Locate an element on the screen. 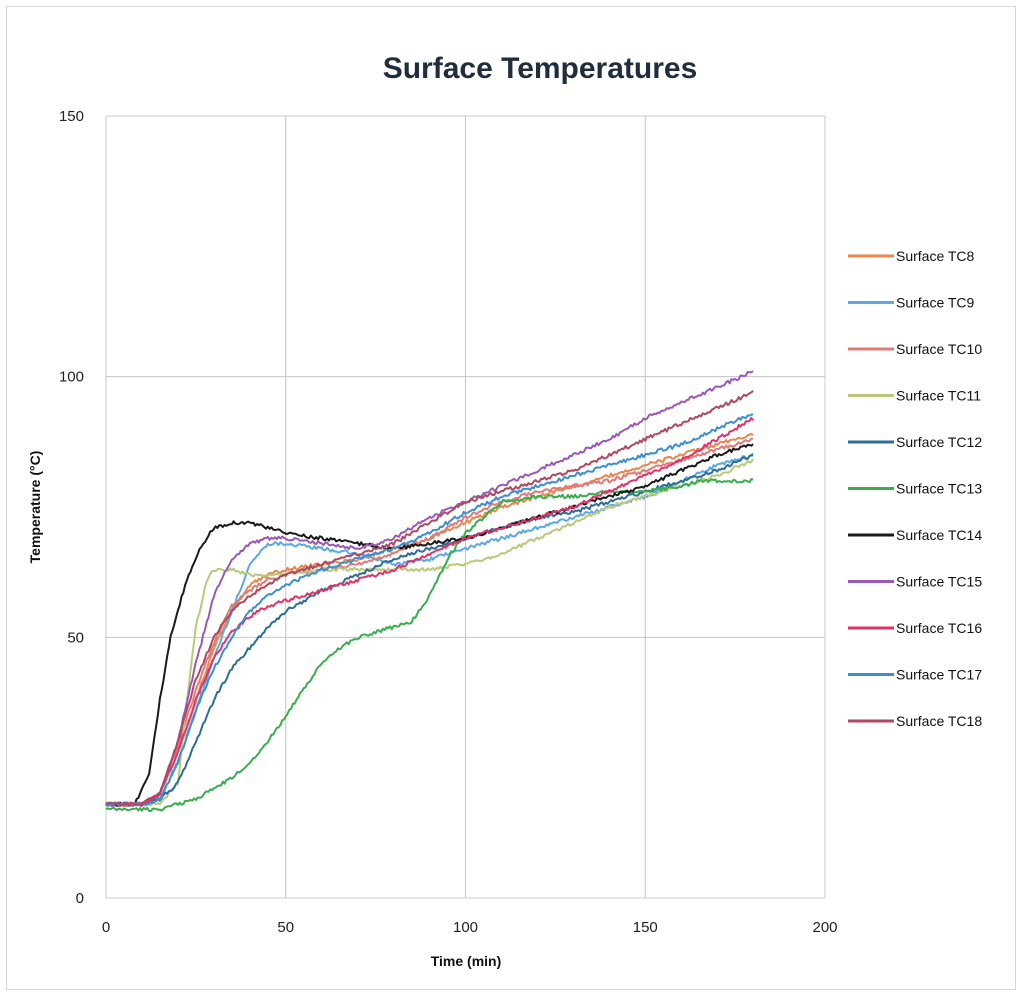 The width and height of the screenshot is (1023, 994). legend-label: Surface TC8 is located at coordinates (935, 256).